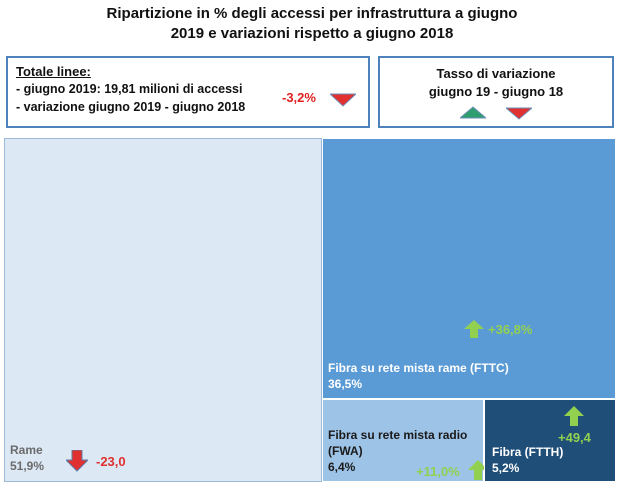  What do you see at coordinates (418, 368) in the screenshot?
I see `fttc-name: Fibra su rete mista rame (FTTC)` at bounding box center [418, 368].